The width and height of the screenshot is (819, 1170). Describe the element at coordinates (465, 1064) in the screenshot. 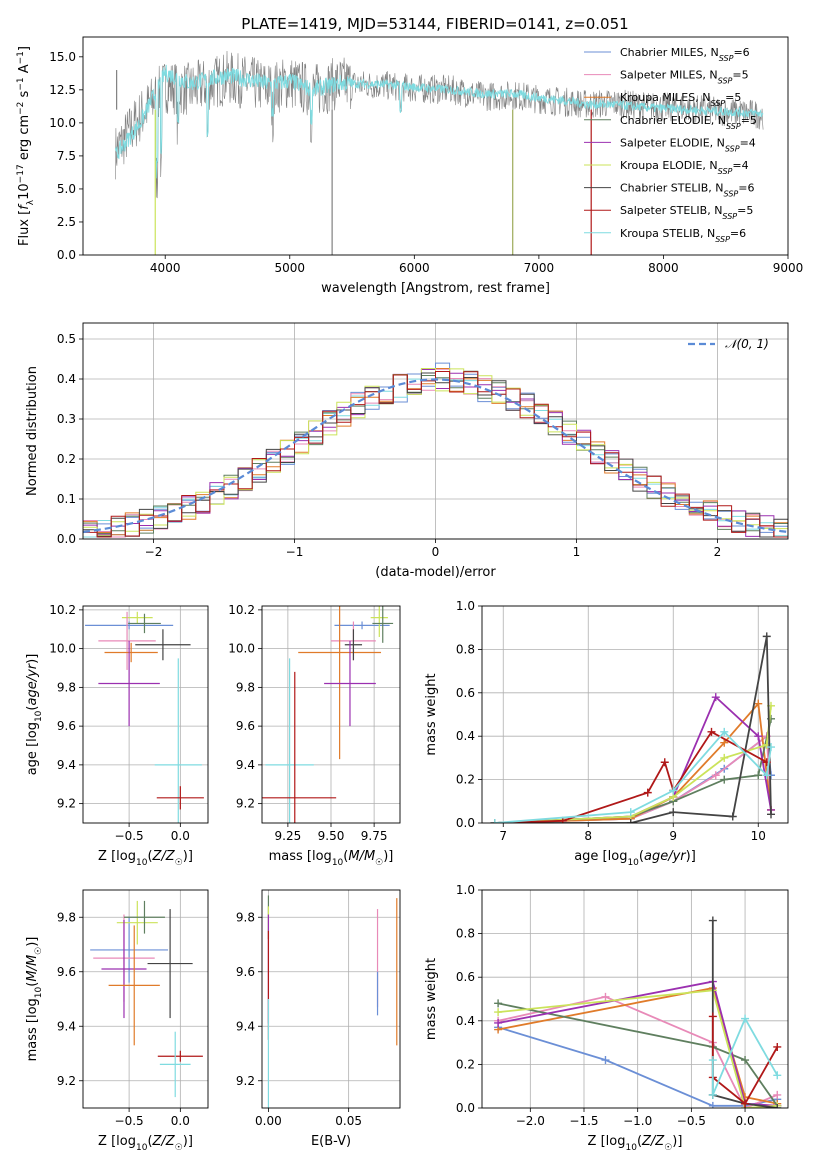

I see `y-tick-label: 0.2` at that location.